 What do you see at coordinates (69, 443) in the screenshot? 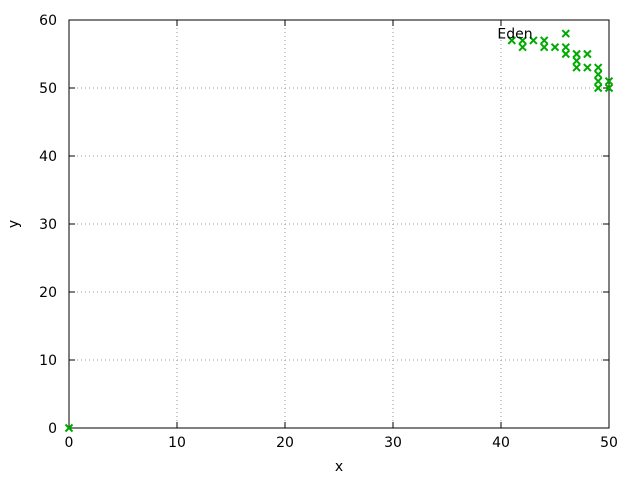
I see `x-tick-label: 0` at bounding box center [69, 443].